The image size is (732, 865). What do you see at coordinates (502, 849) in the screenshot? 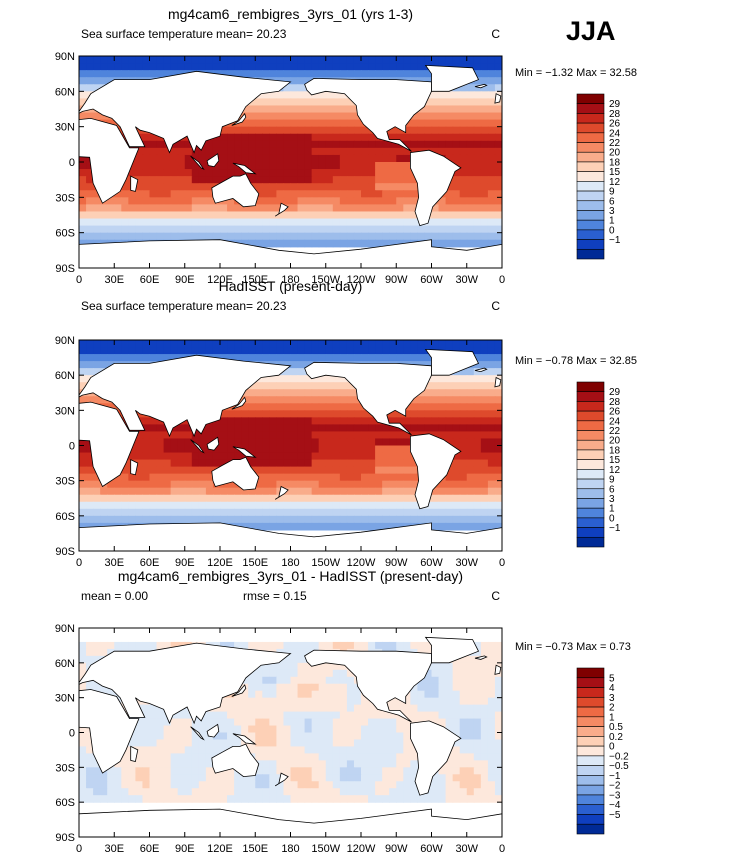
I see `lon-tick-label: 0` at bounding box center [502, 849].